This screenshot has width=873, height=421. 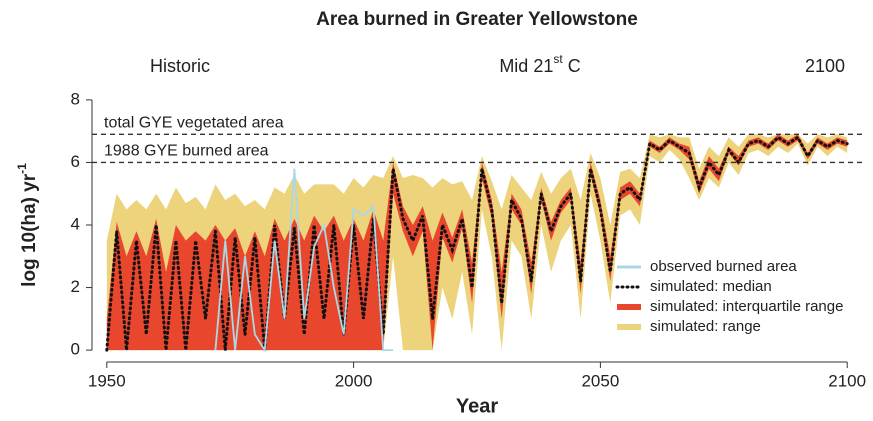 I want to click on period-label: Historic, so click(x=180, y=66).